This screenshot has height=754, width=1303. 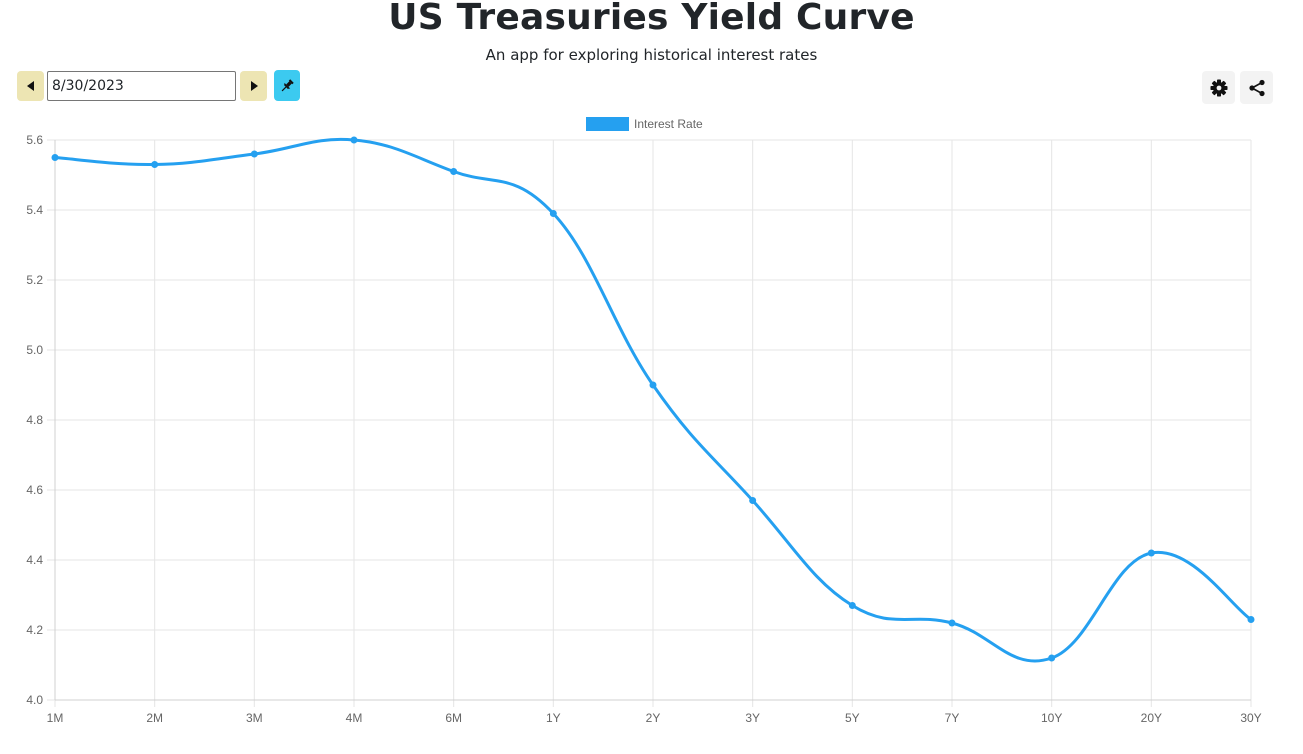 I want to click on pin-button, so click(x=287, y=85).